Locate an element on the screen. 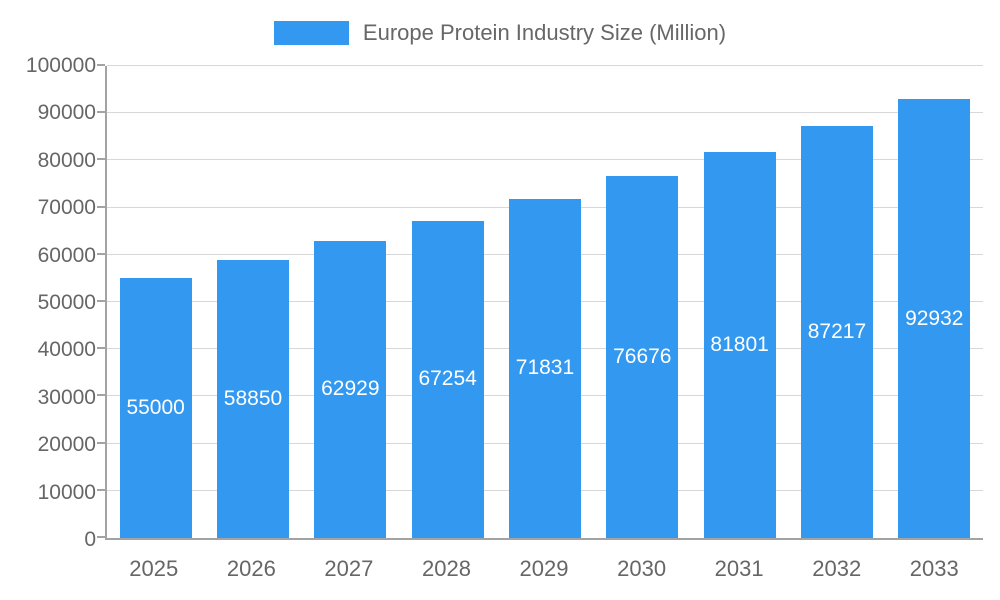 This screenshot has width=1000, height=600. bar-slot: 81801 is located at coordinates (739, 302).